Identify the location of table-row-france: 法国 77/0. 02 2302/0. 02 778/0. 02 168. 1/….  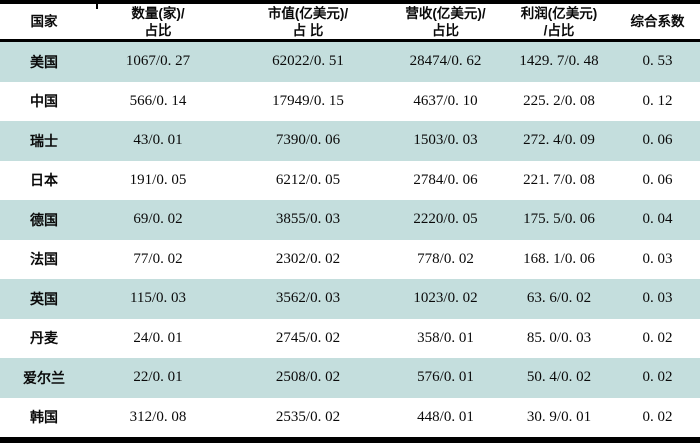
(350, 260).